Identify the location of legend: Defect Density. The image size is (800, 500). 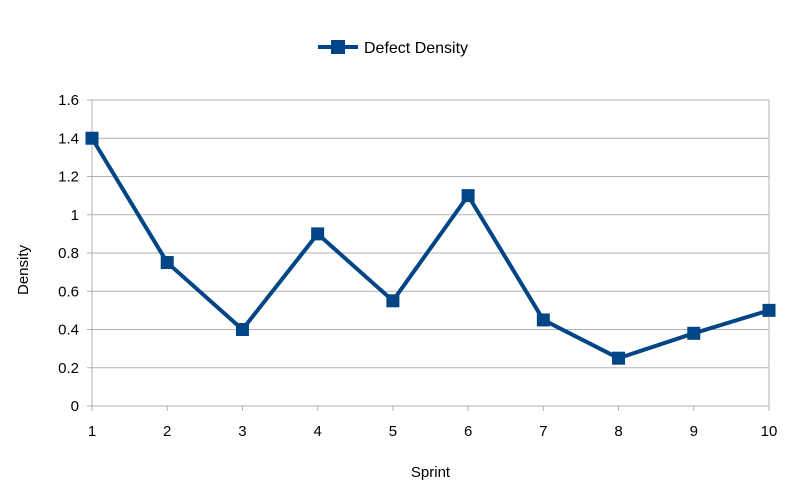
(393, 48).